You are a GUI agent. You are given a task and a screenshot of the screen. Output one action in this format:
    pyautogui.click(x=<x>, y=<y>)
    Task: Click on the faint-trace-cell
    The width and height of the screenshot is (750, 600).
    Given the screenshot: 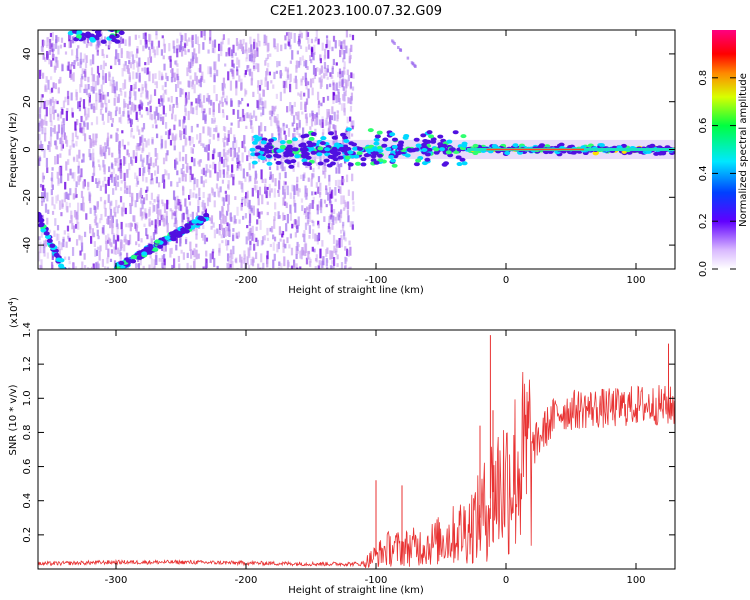 What is the action you would take?
    pyautogui.click(x=408, y=58)
    